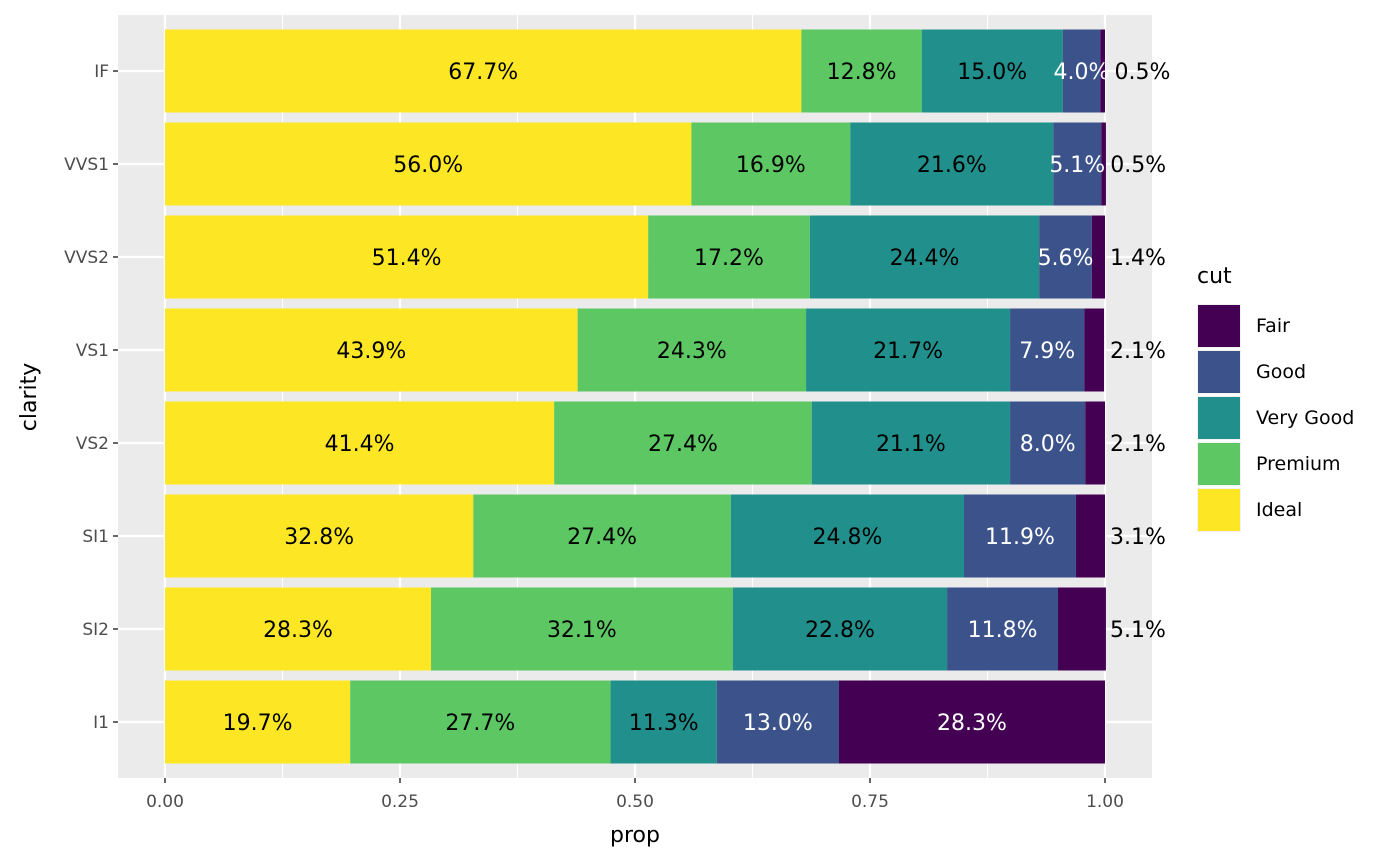  I want to click on x-tick-label: 0.00, so click(165, 802).